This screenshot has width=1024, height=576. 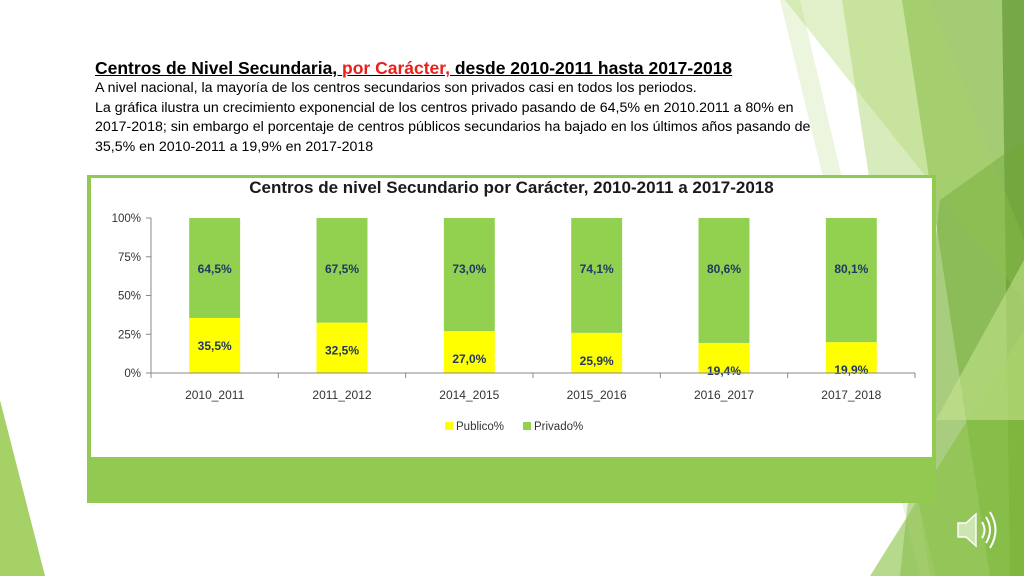 What do you see at coordinates (980, 530) in the screenshot?
I see `speaker-icon` at bounding box center [980, 530].